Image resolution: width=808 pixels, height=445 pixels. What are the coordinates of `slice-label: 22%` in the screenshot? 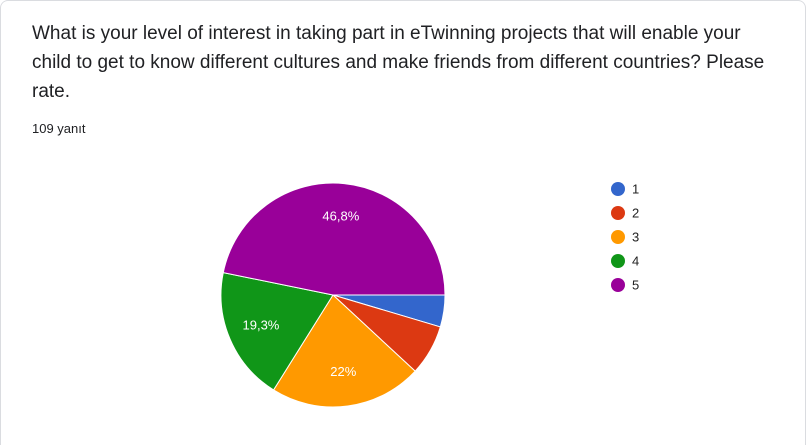 It's located at (343, 371).